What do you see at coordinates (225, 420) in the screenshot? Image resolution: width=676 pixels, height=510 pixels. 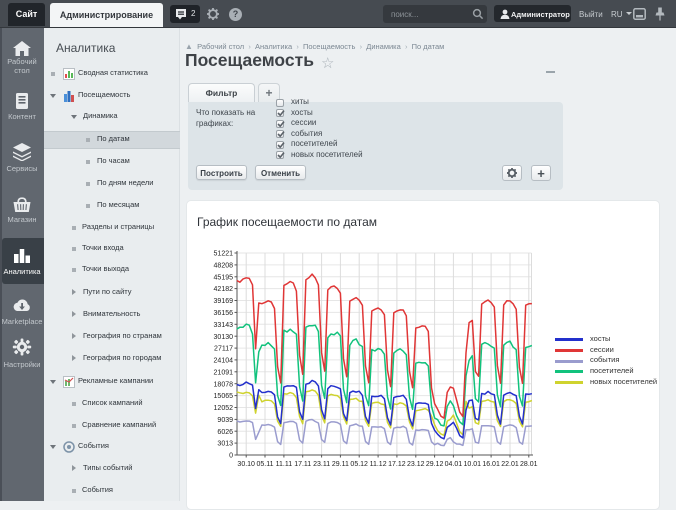 I see `svg-text: 9039` at bounding box center [225, 420].